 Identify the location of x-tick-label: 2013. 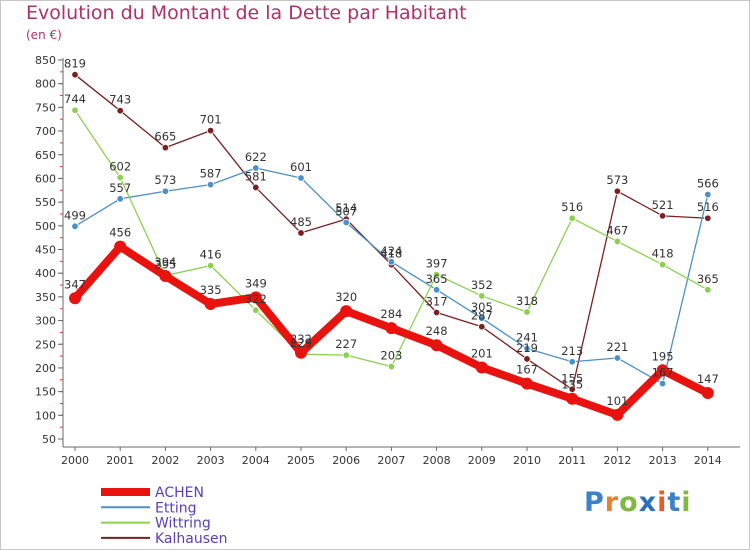
(663, 460).